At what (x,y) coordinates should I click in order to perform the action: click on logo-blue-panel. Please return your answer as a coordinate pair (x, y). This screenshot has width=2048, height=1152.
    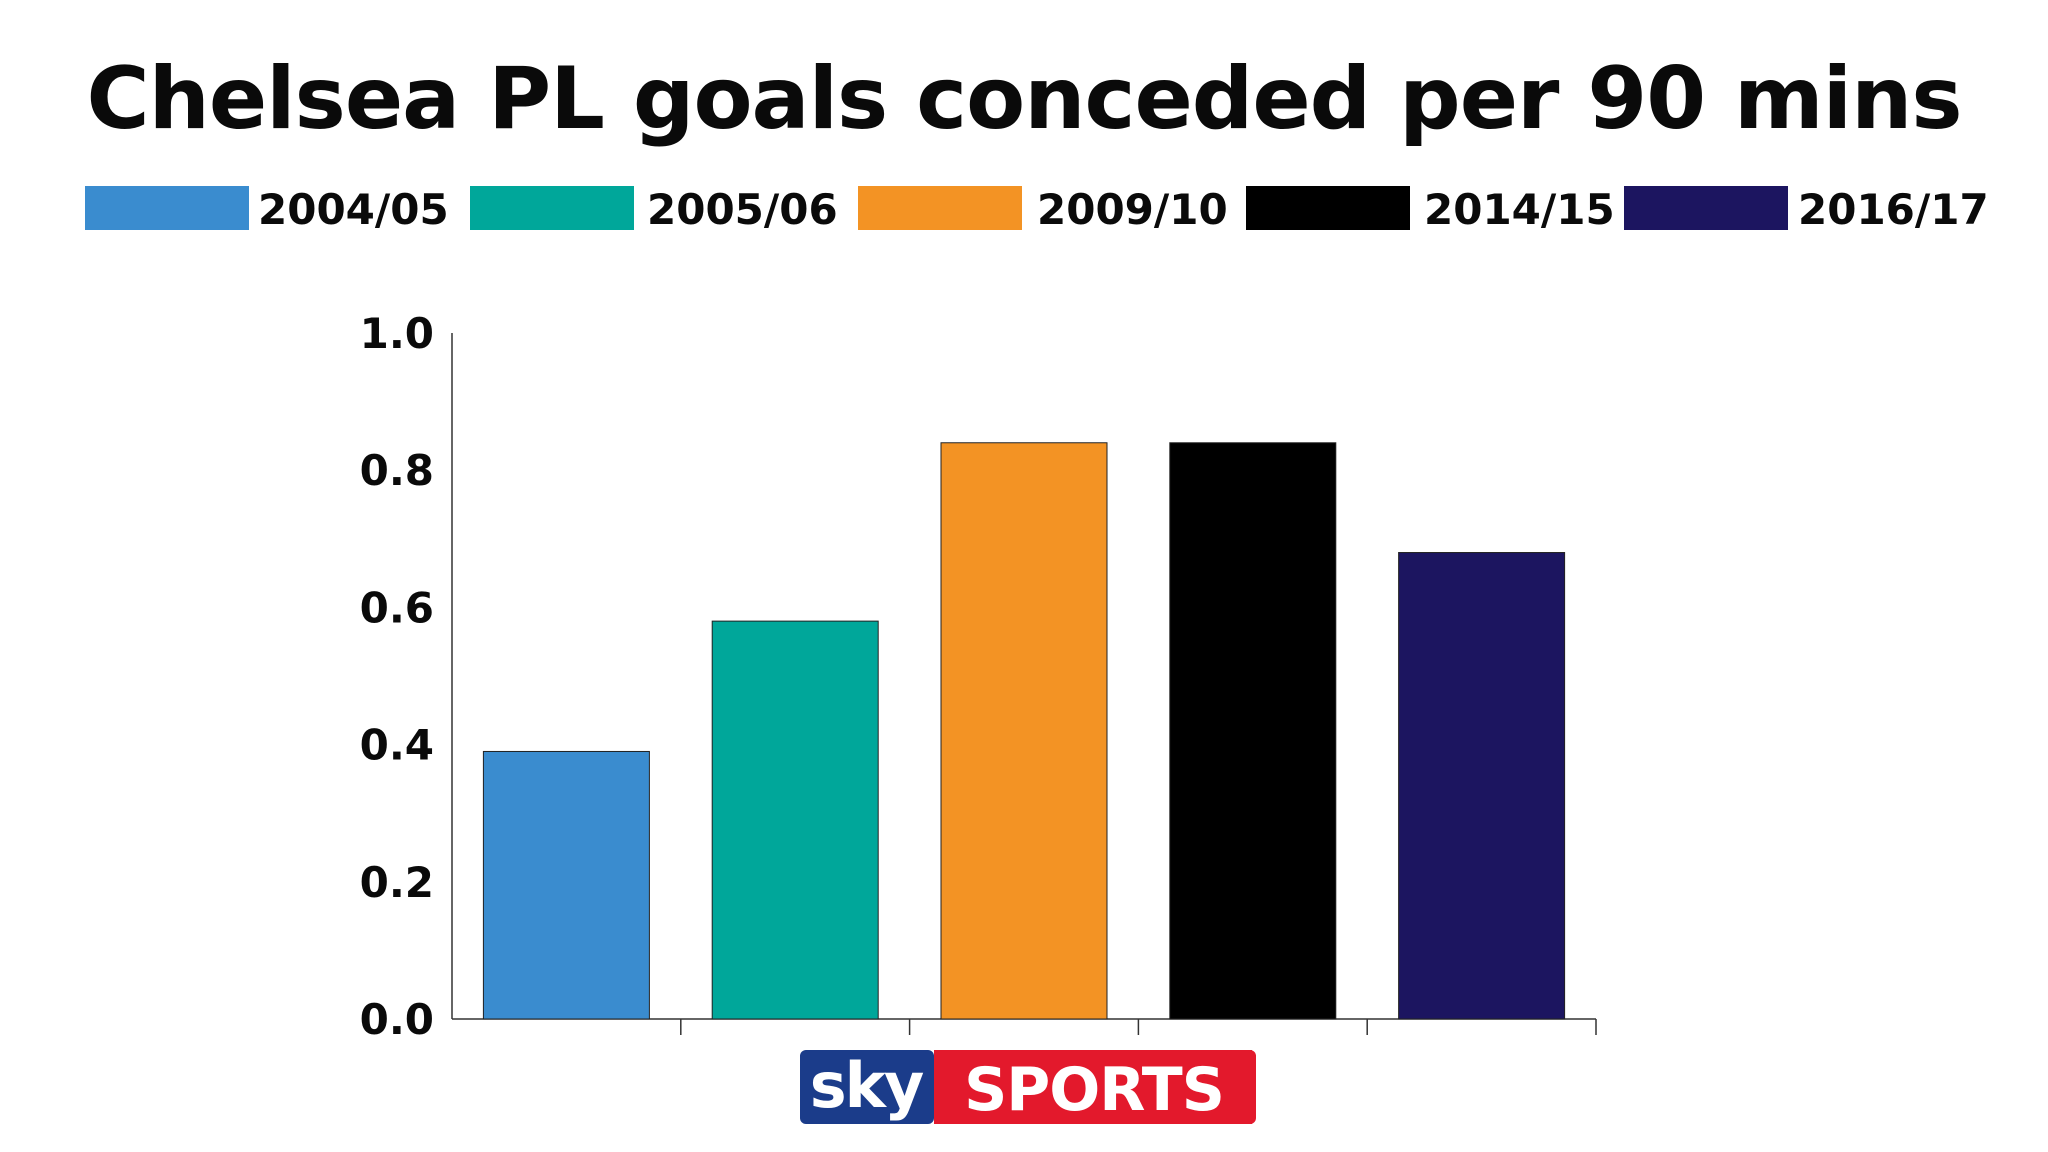
    Looking at the image, I should click on (867, 1087).